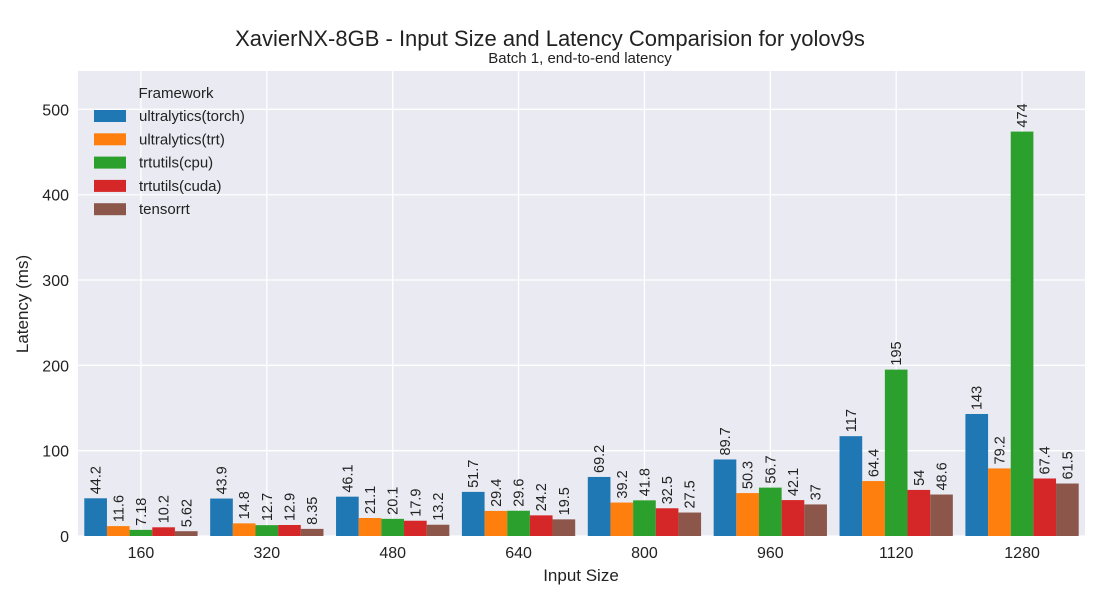  Describe the element at coordinates (176, 163) in the screenshot. I see `legend-entry: trtutils(cpu)` at that location.